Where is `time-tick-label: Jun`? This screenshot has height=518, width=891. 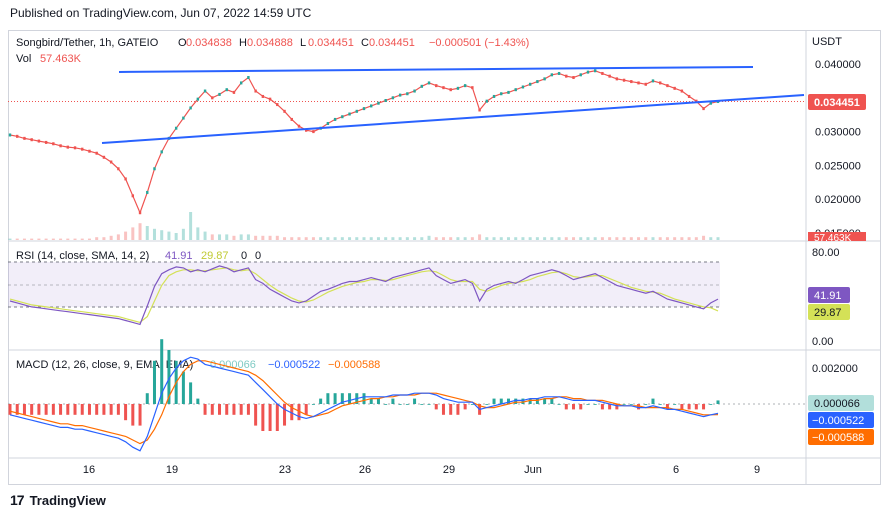 time-tick-label: Jun is located at coordinates (533, 470).